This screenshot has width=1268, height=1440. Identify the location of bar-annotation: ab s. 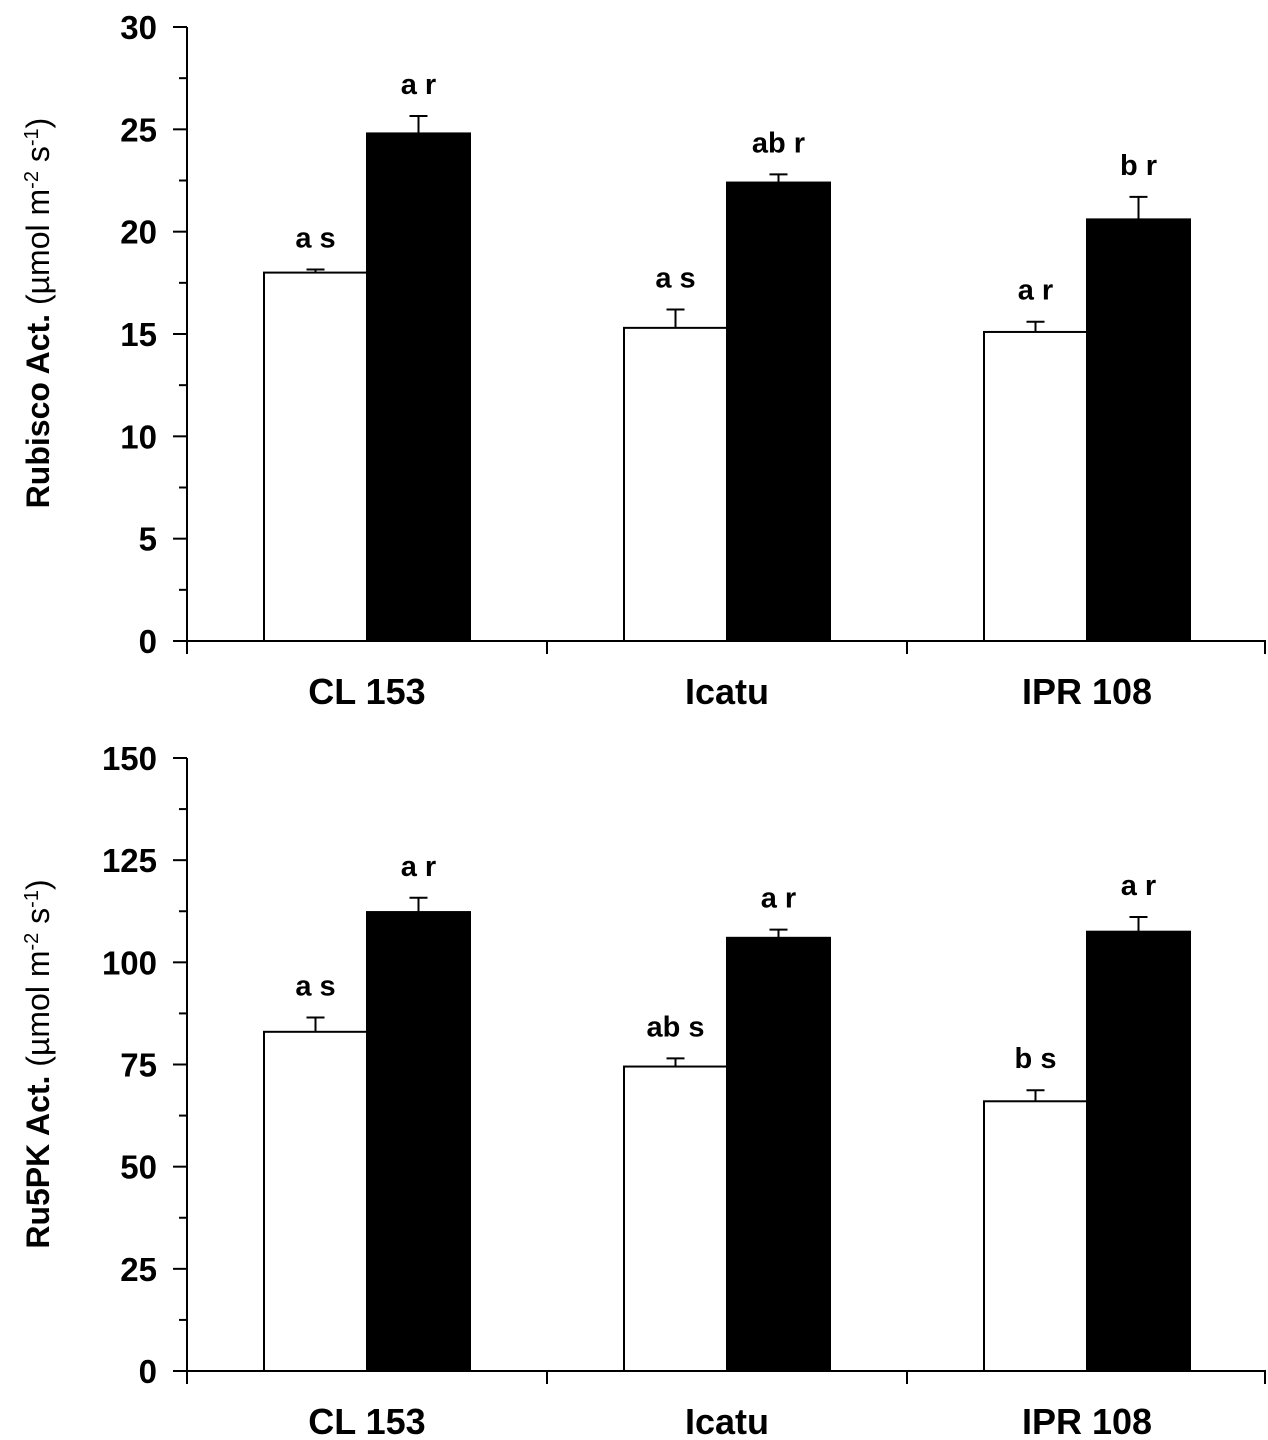
(675, 1027).